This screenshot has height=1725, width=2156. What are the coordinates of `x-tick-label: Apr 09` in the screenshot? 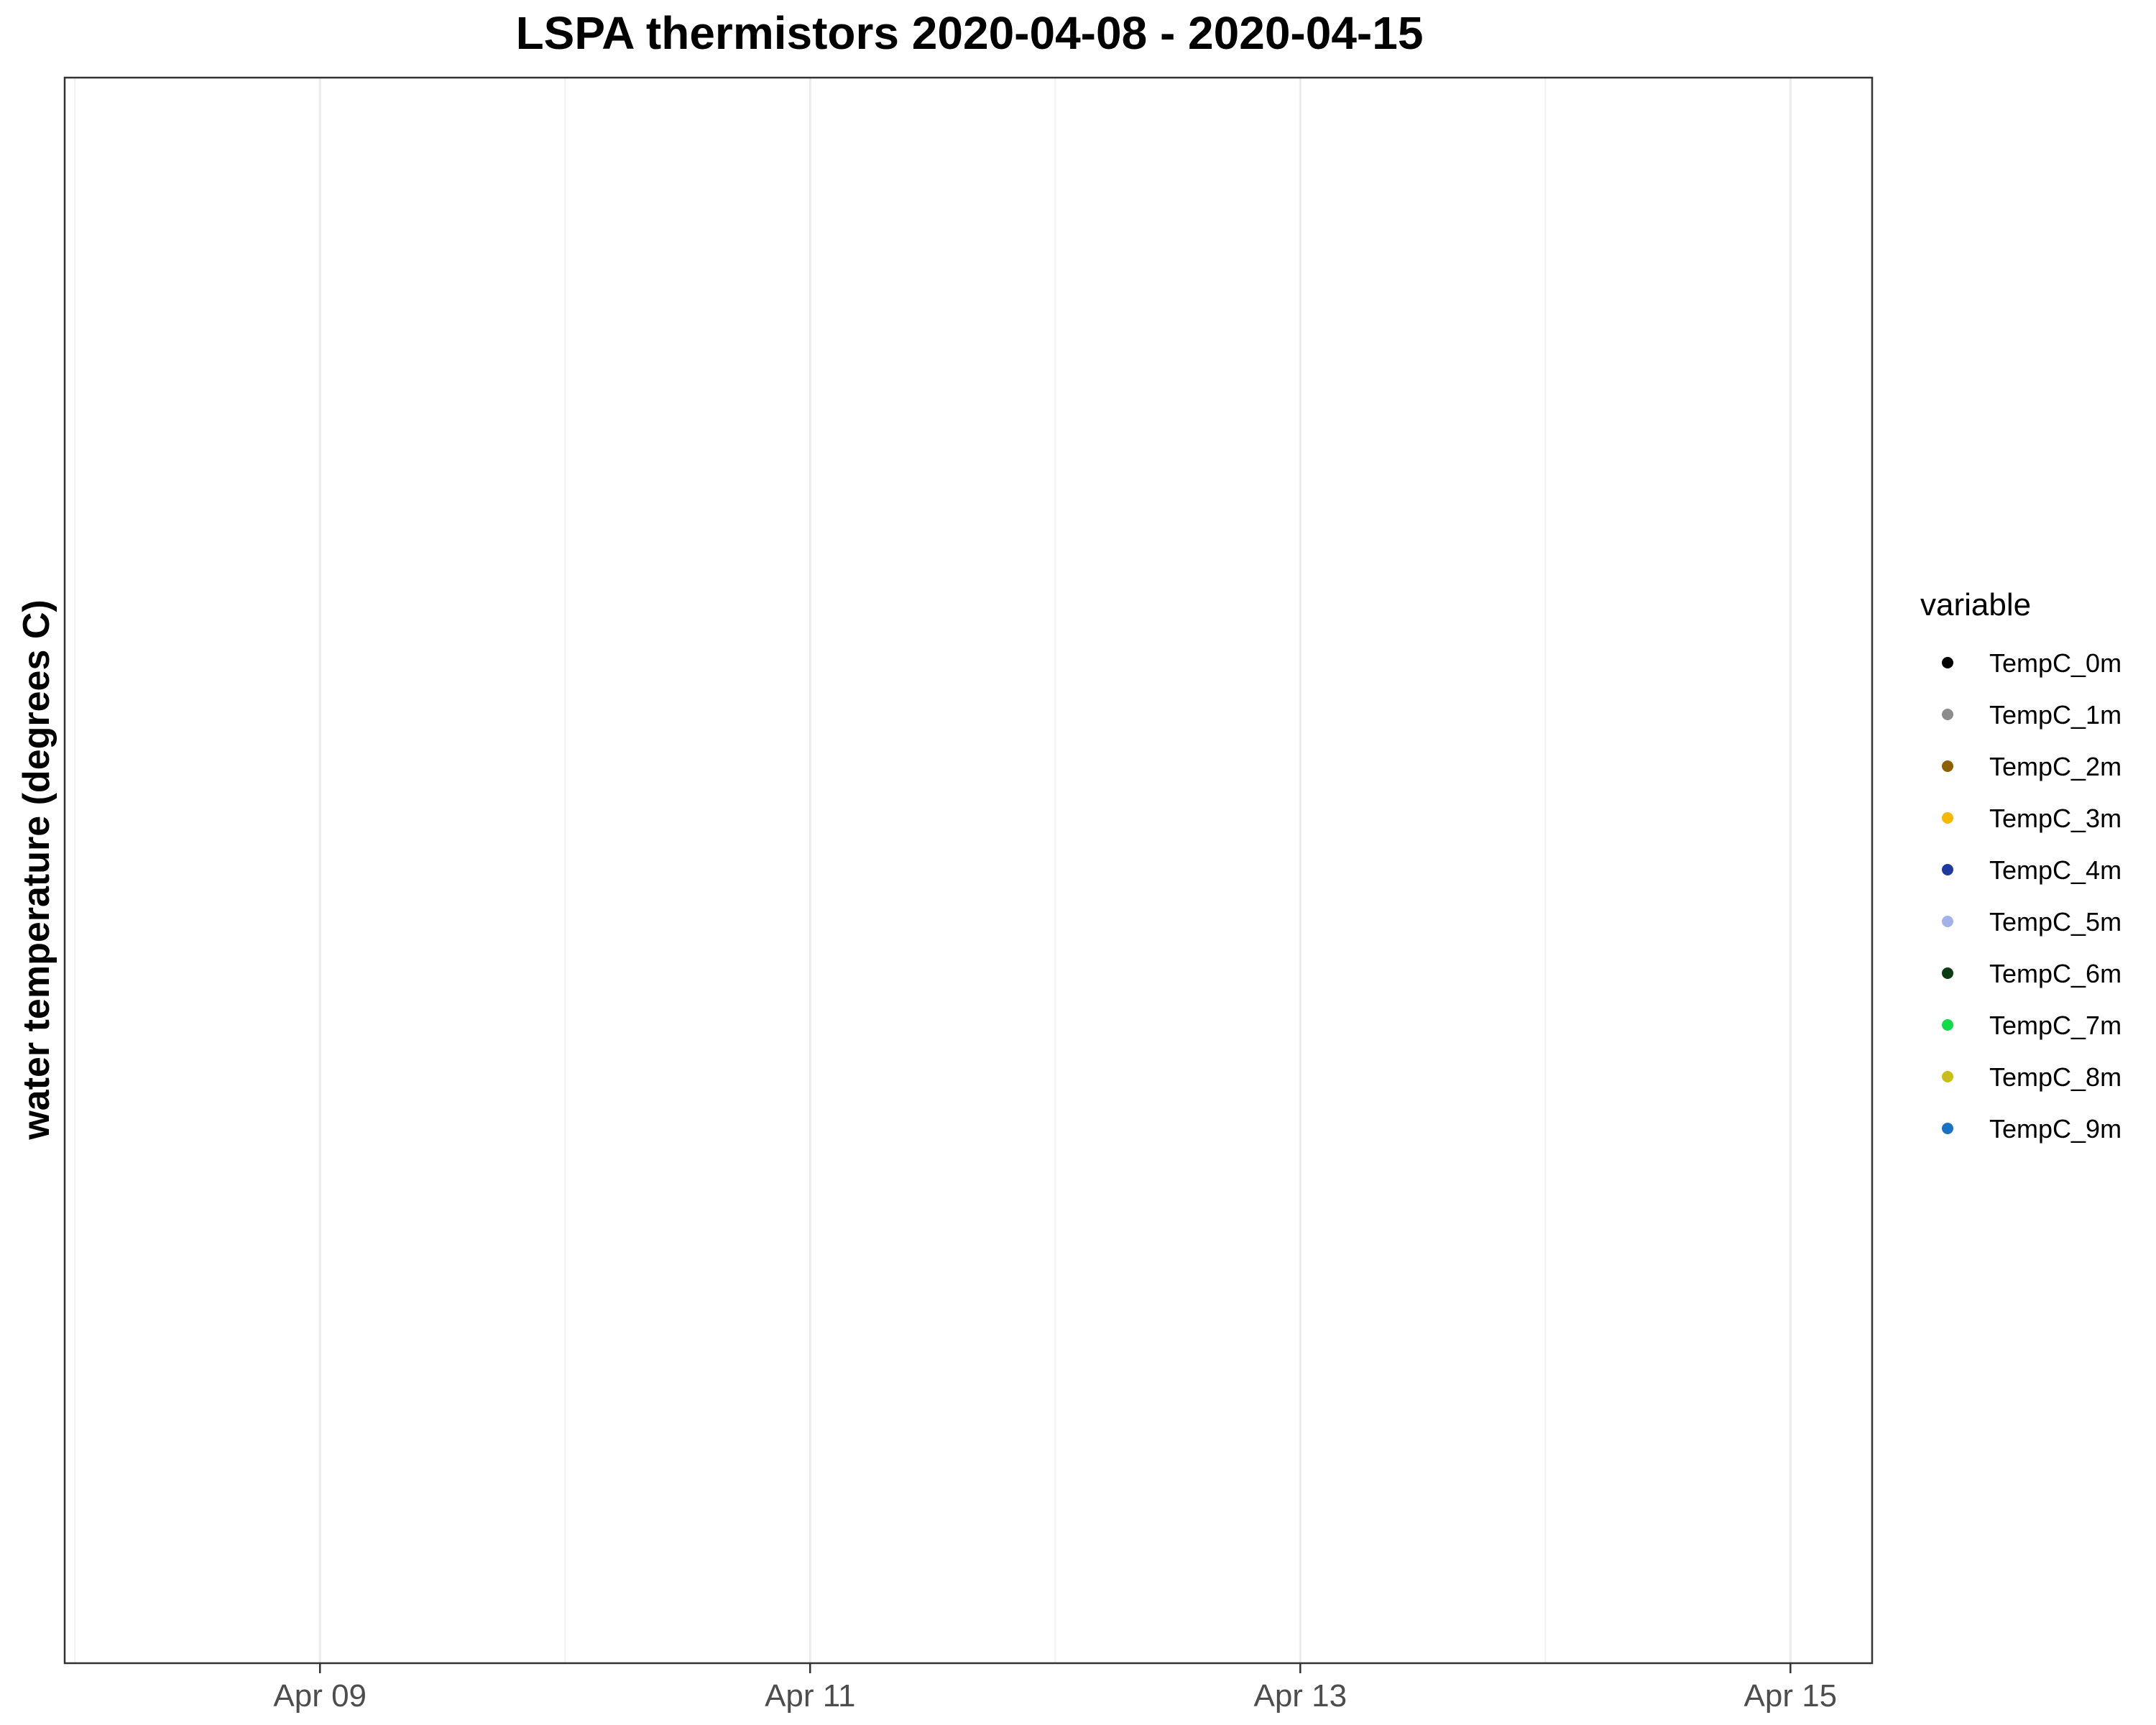 It's located at (320, 1696).